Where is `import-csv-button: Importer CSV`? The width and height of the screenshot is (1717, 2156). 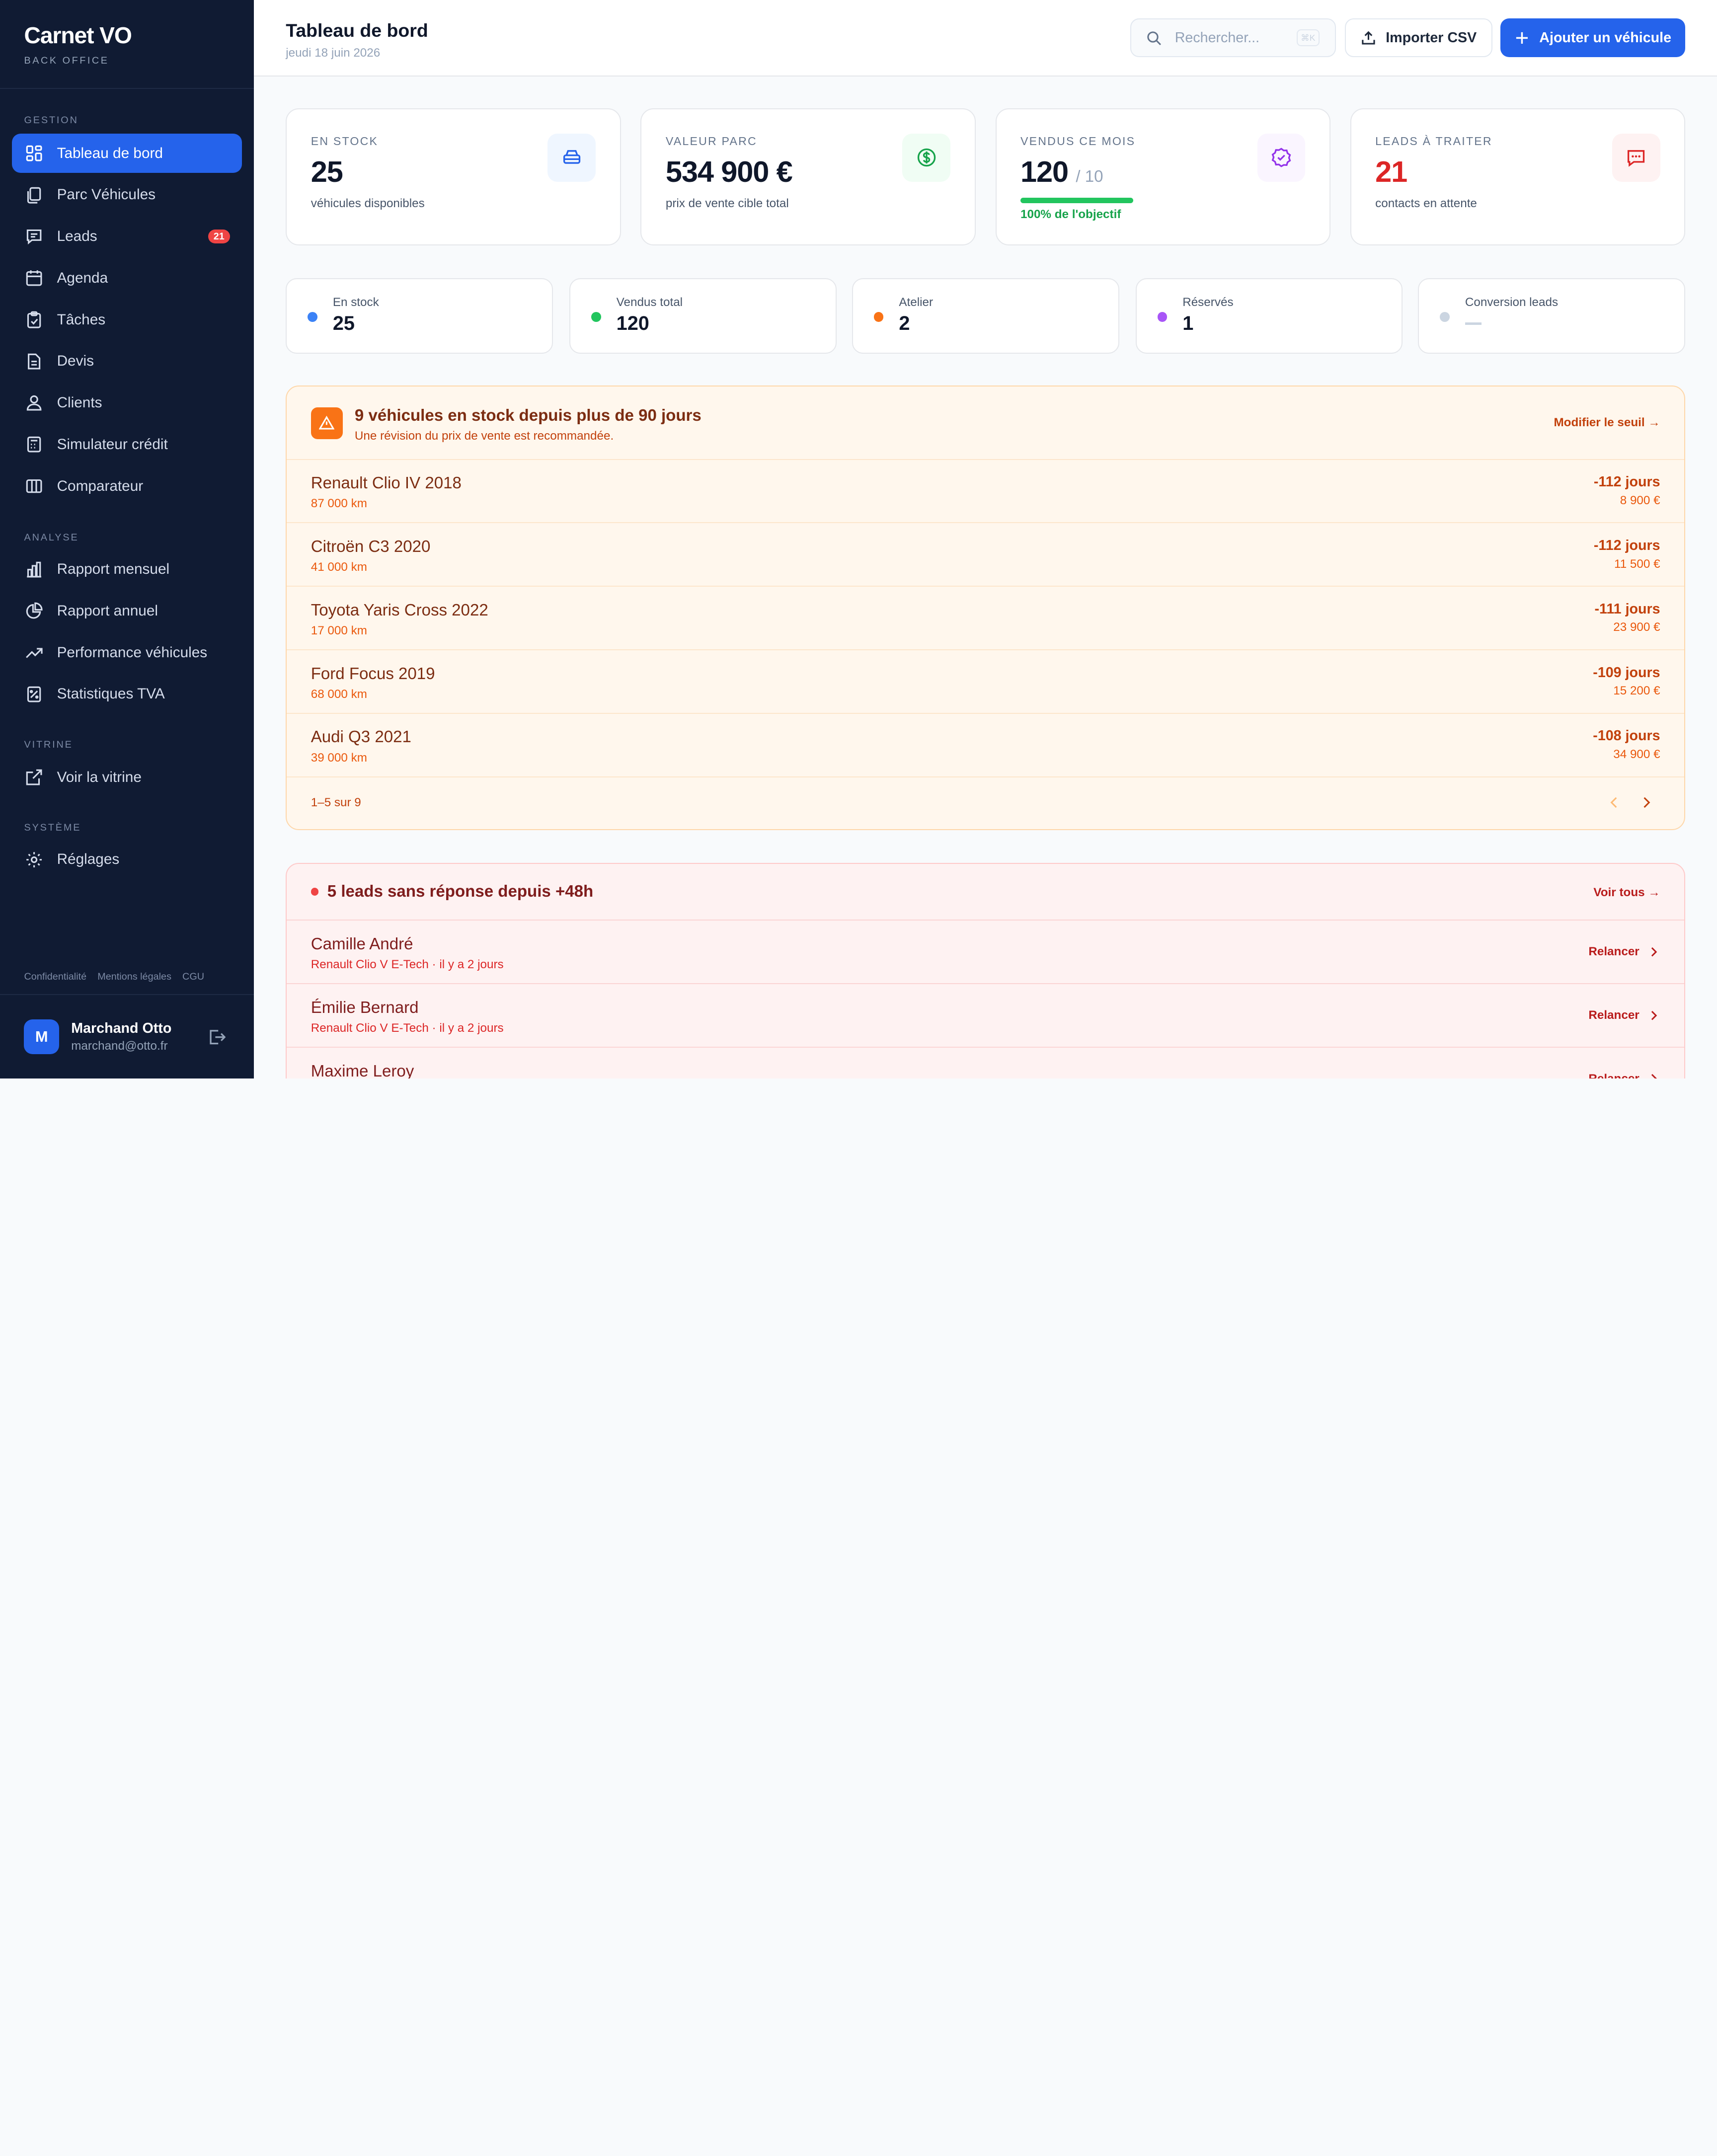 import-csv-button: Importer CSV is located at coordinates (1418, 37).